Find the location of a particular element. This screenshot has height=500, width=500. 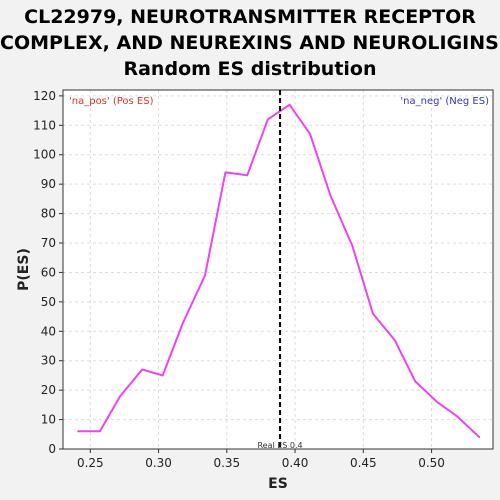

y-tick-label: 30 is located at coordinates (48, 361).